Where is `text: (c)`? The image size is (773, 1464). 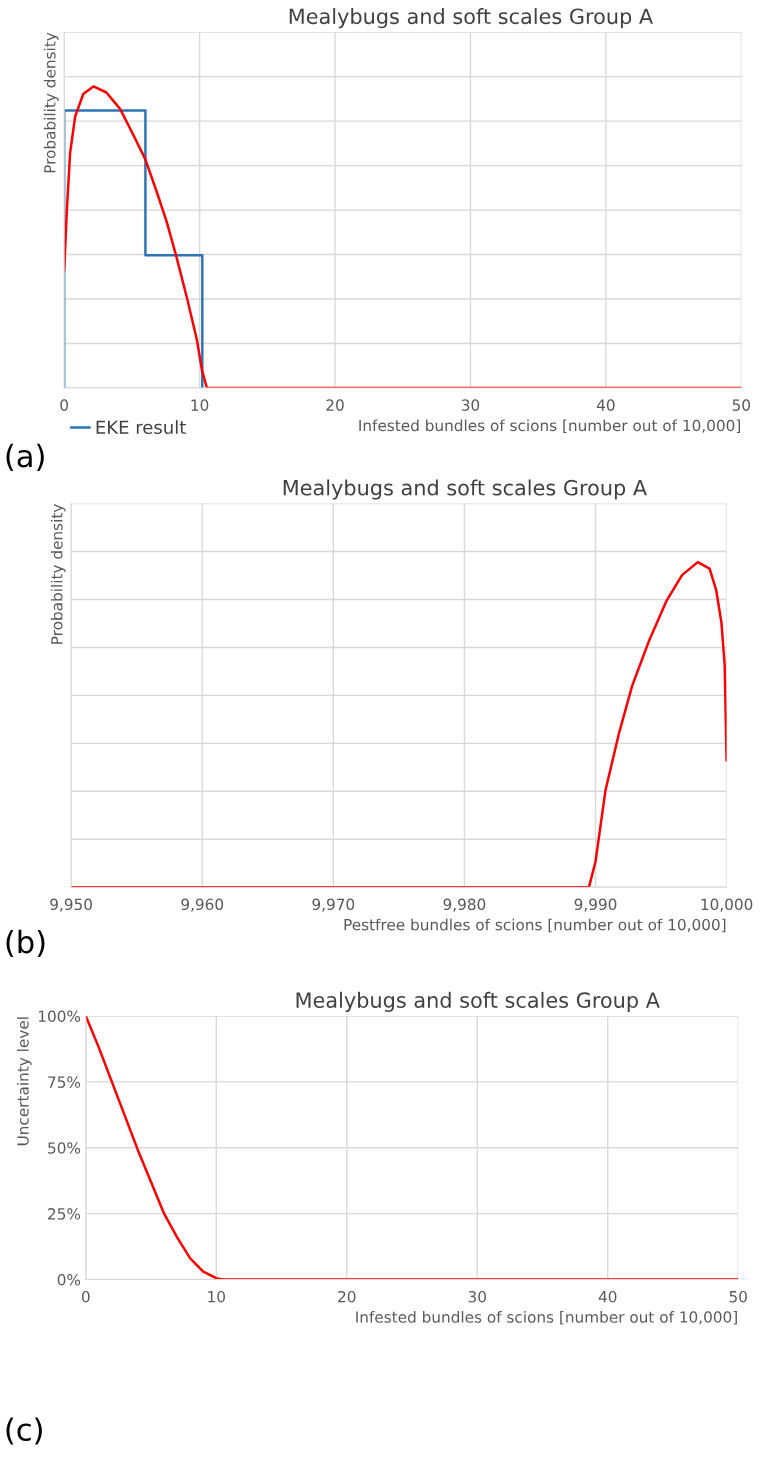 text: (c) is located at coordinates (24, 1431).